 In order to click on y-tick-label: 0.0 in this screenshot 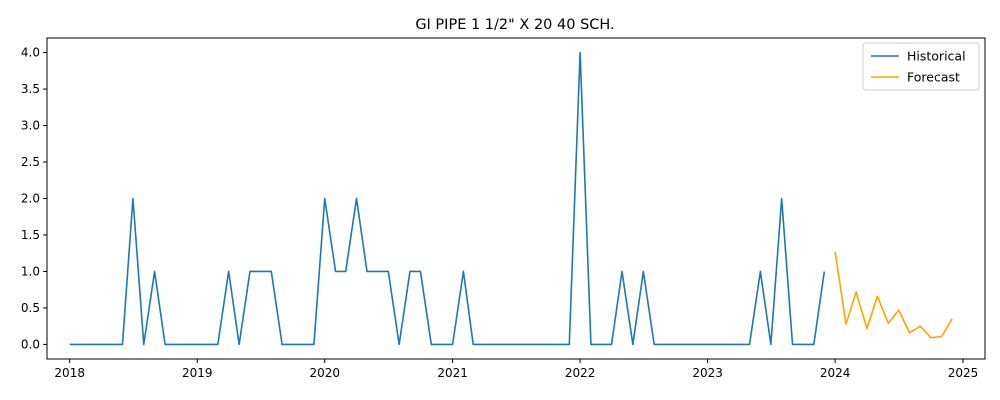, I will do `click(30, 344)`.